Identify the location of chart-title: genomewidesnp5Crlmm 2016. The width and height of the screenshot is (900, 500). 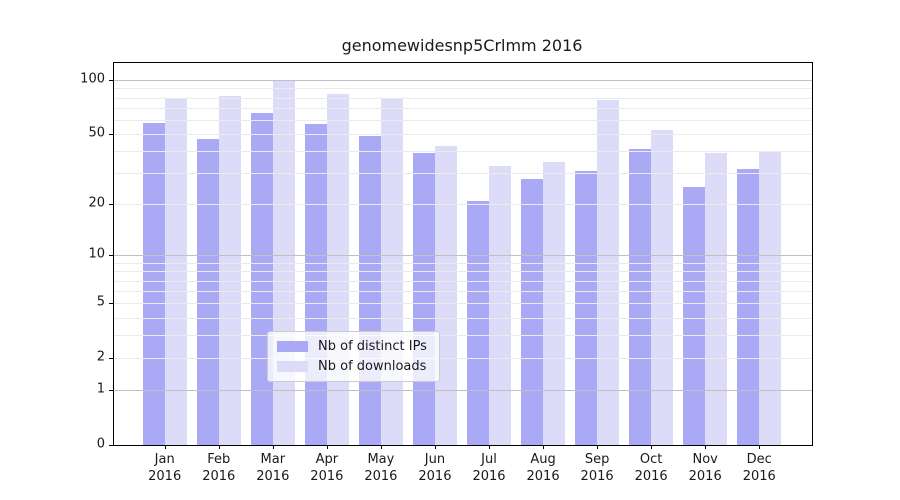
(462, 45).